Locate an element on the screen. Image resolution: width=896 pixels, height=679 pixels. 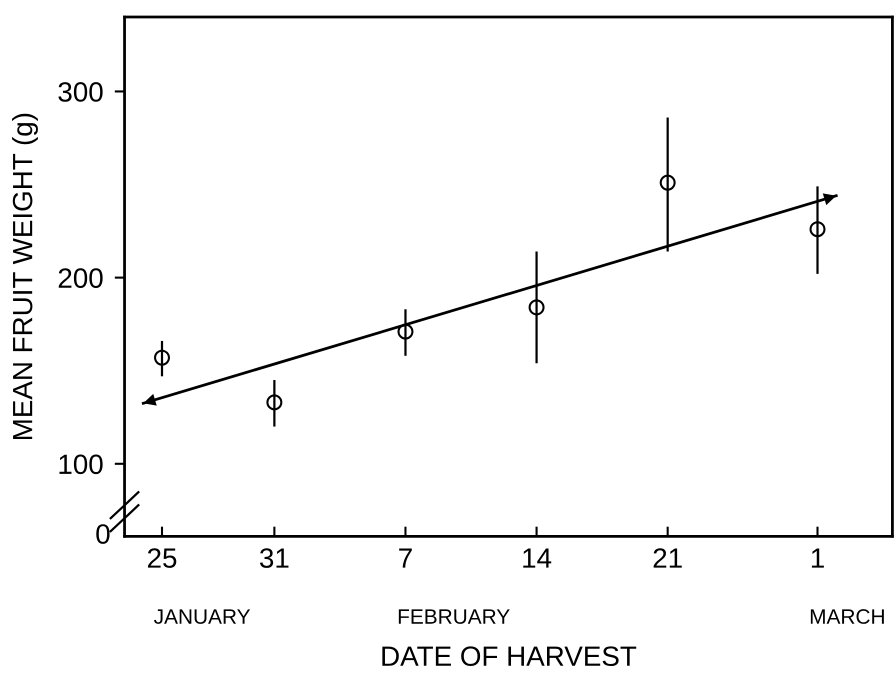
x-axis-title: DATE OF HARVEST is located at coordinates (509, 656).